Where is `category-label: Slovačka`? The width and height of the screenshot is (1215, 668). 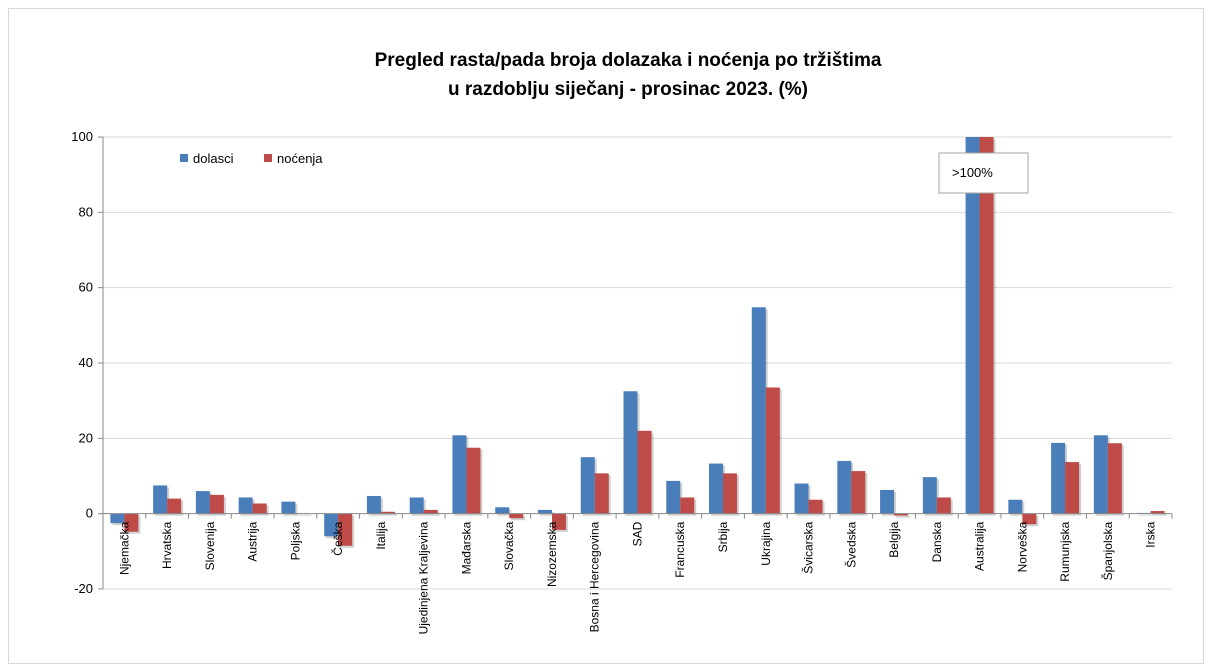 category-label: Slovačka is located at coordinates (509, 545).